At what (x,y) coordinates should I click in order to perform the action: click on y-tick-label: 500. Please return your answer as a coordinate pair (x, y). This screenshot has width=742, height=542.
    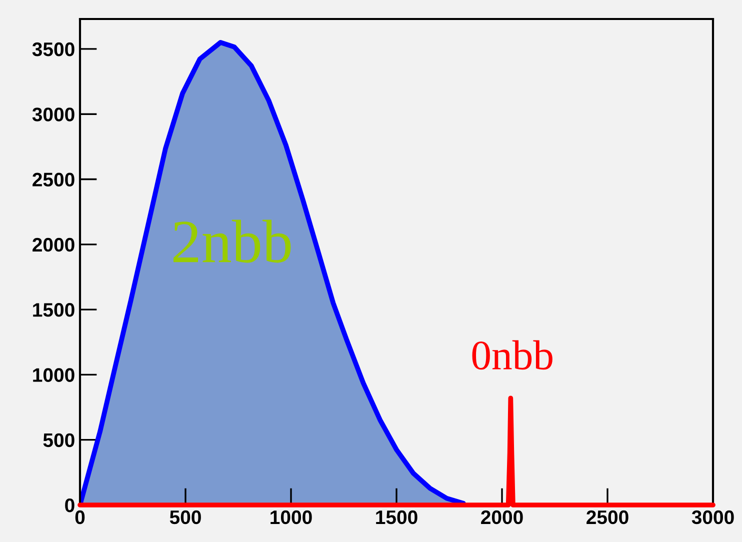
    Looking at the image, I should click on (58, 440).